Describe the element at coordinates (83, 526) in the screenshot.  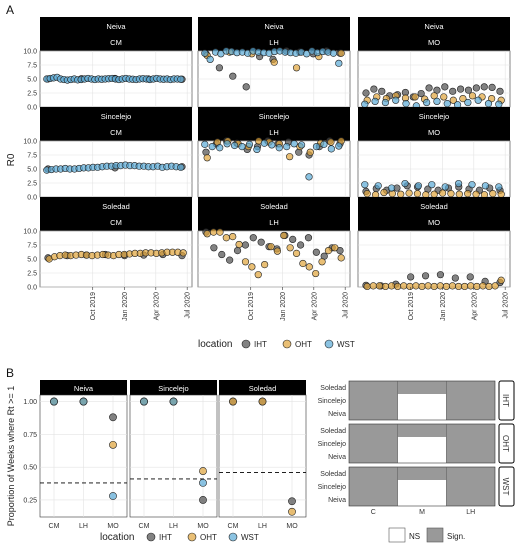
I see `x-tick-label-b: LH` at that location.